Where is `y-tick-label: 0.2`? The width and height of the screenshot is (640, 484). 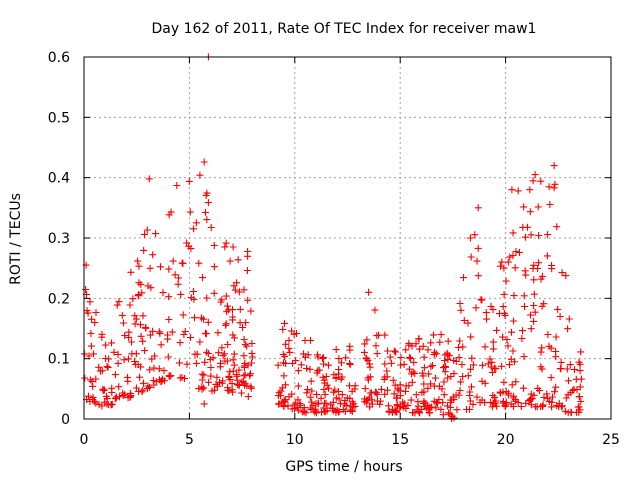
y-tick-label: 0.2 is located at coordinates (59, 299).